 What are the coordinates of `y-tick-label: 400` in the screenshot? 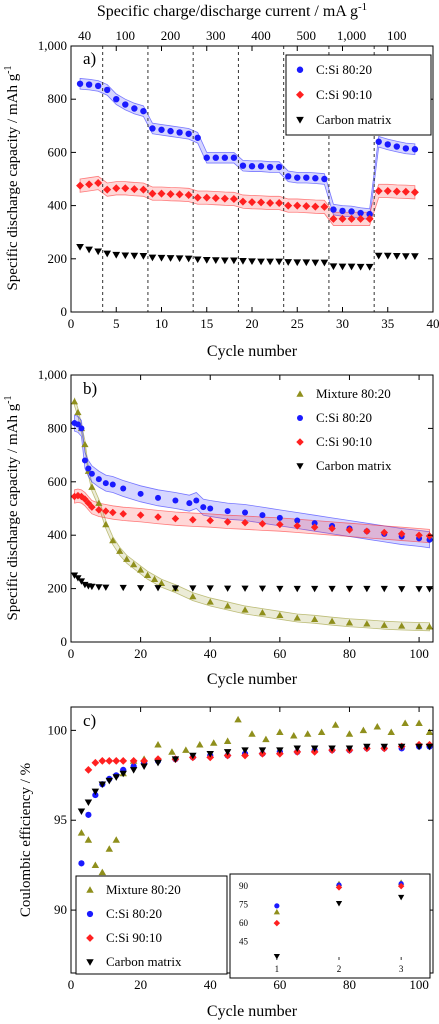 It's located at (58, 205).